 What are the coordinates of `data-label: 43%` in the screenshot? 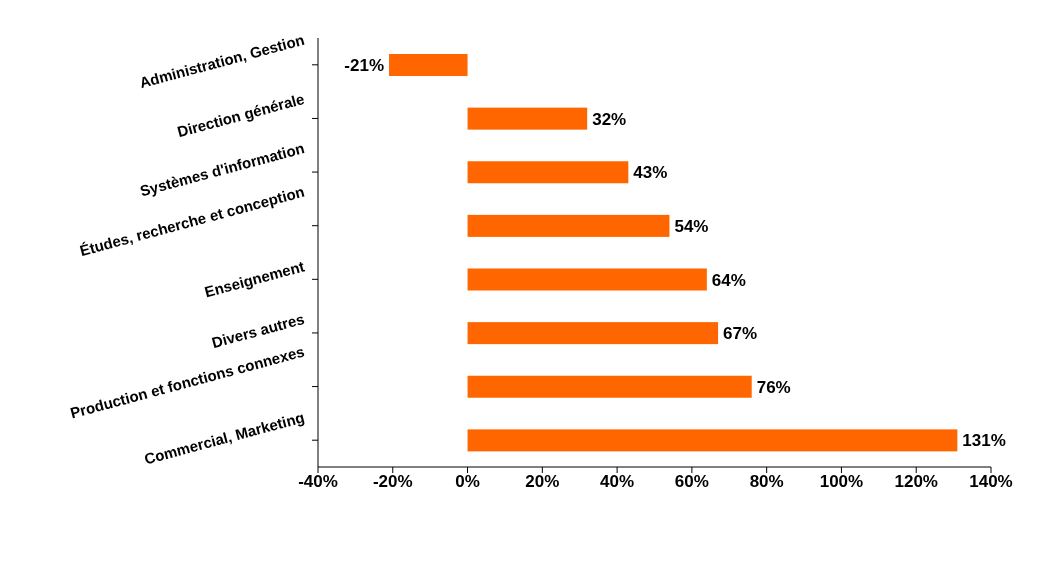 It's located at (650, 173).